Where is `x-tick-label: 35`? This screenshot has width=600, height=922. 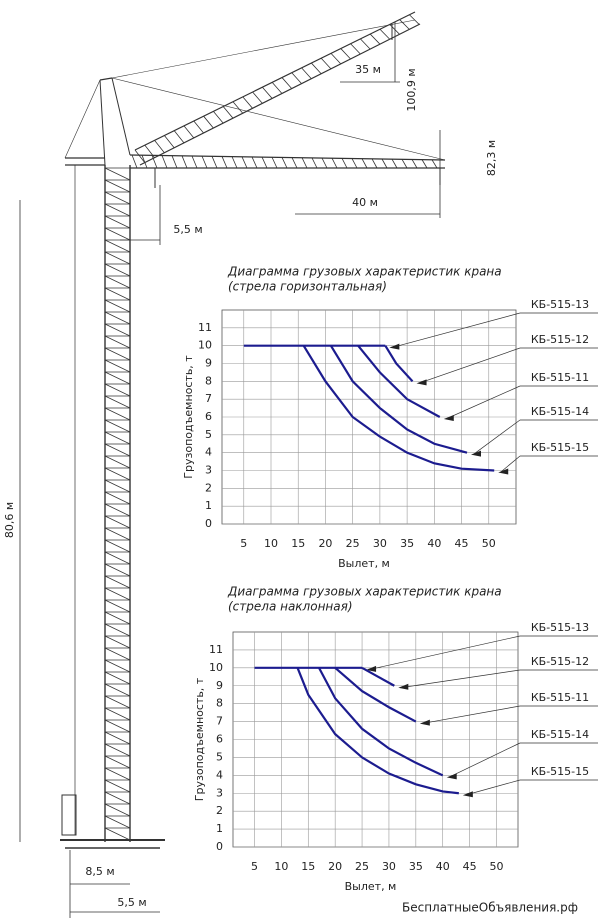
x-tick-label: 35 is located at coordinates (416, 866).